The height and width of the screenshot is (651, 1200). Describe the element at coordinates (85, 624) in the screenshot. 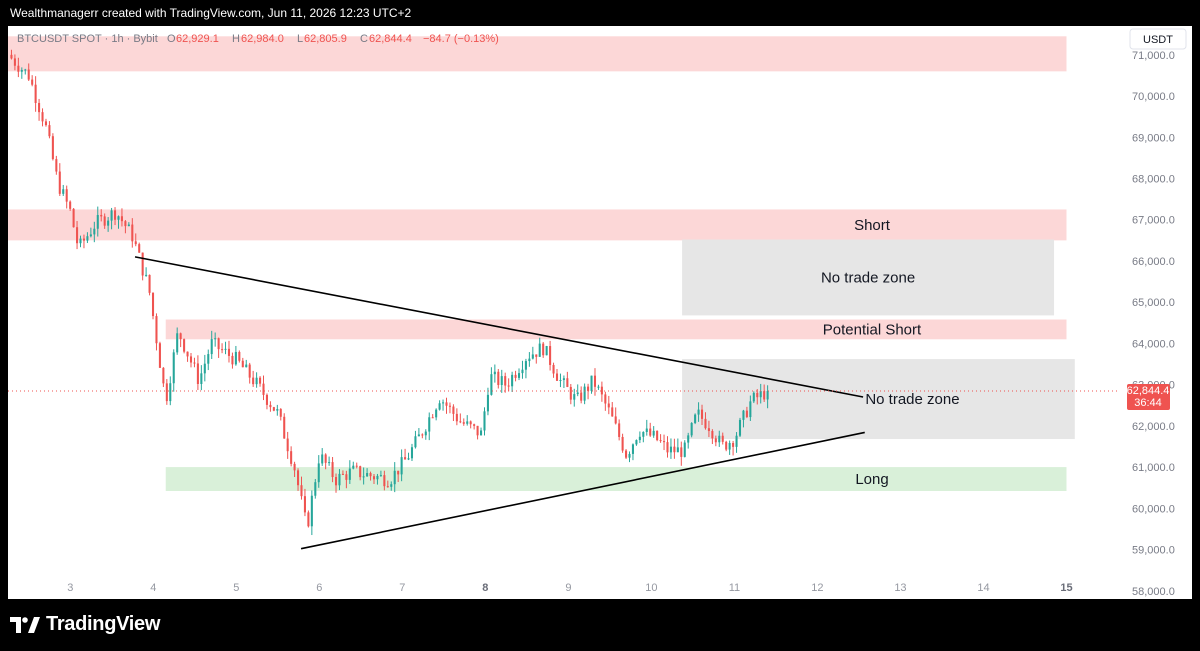

I see `tradingview-logo: TradingView` at that location.